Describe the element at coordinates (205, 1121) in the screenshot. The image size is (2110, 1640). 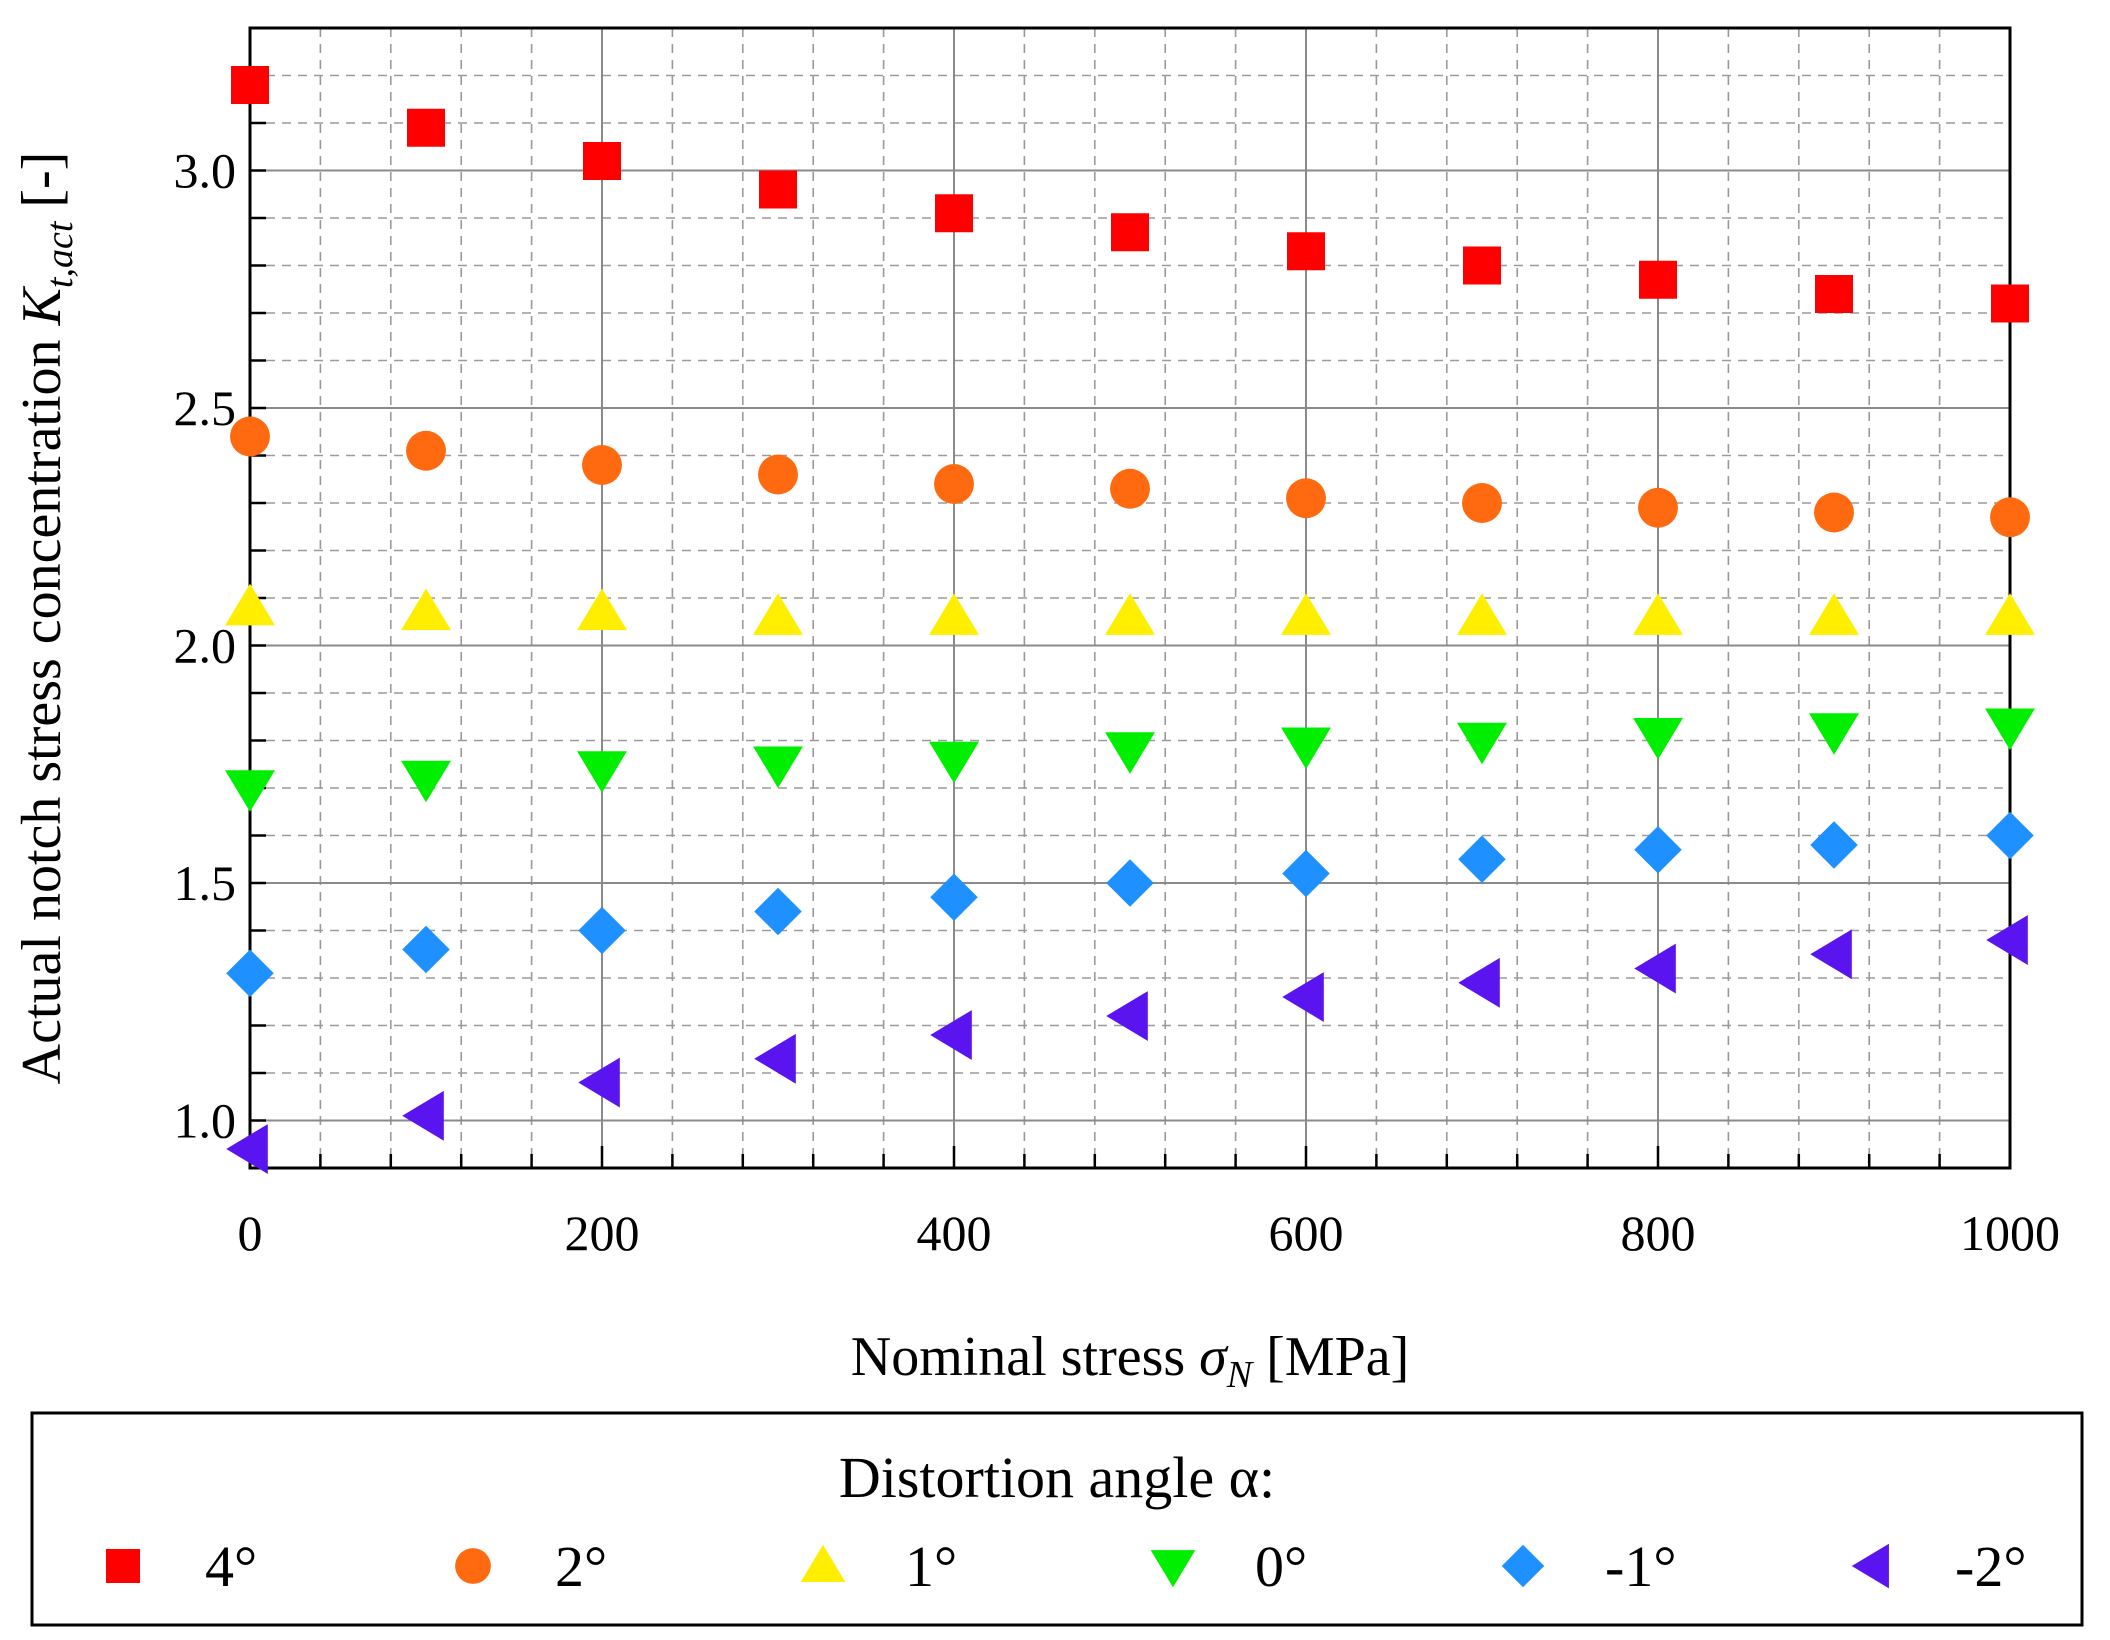
I see `y-tick-label: 1.0` at that location.